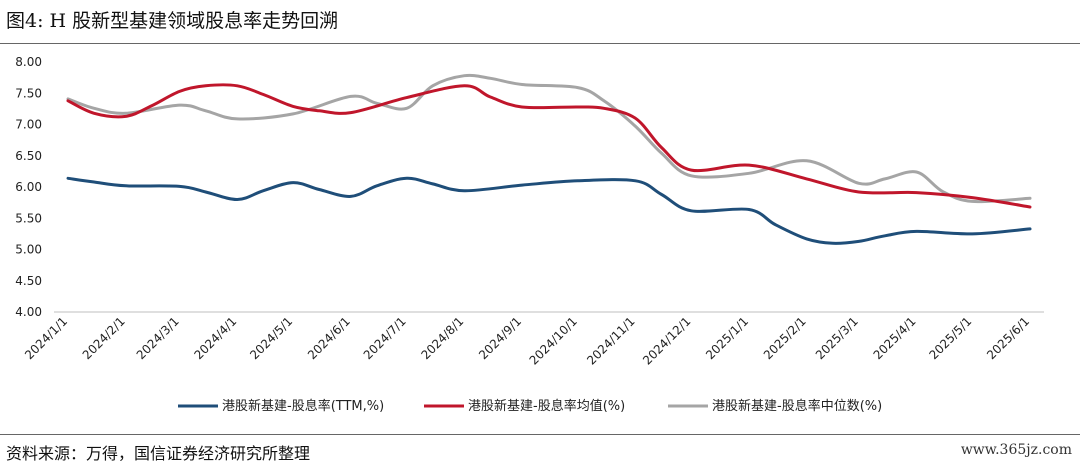  What do you see at coordinates (215, 338) in the screenshot?
I see `x-tick-label: 2024/4/1` at bounding box center [215, 338].